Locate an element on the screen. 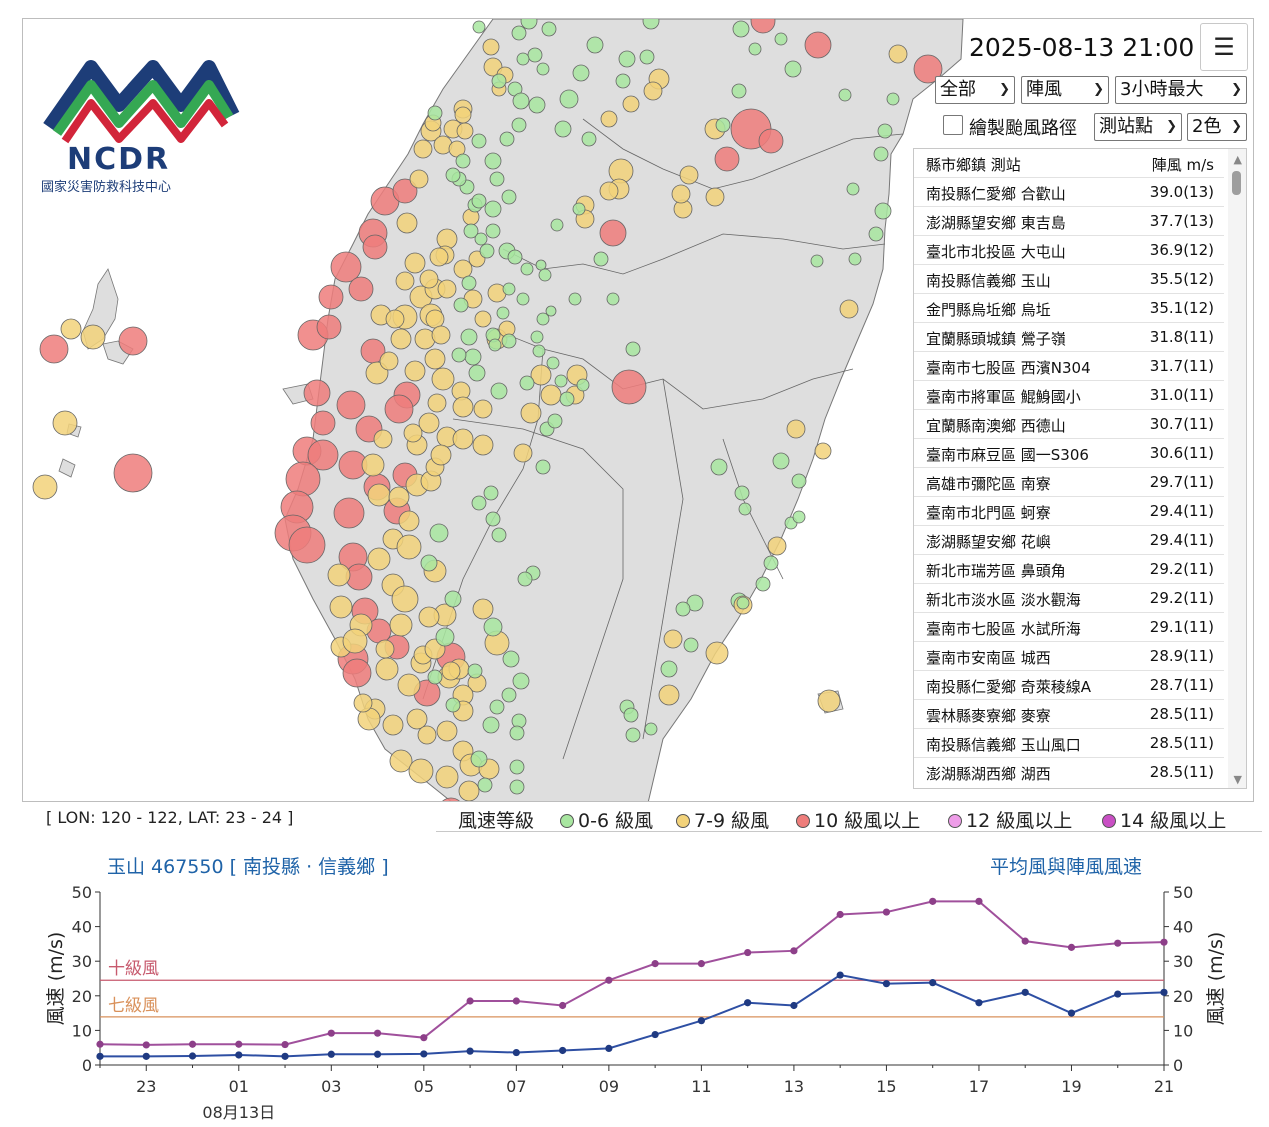 The width and height of the screenshot is (1269, 1127). table-row: 南投縣信義鄉 玉山 35.5(12) is located at coordinates (1069, 278).